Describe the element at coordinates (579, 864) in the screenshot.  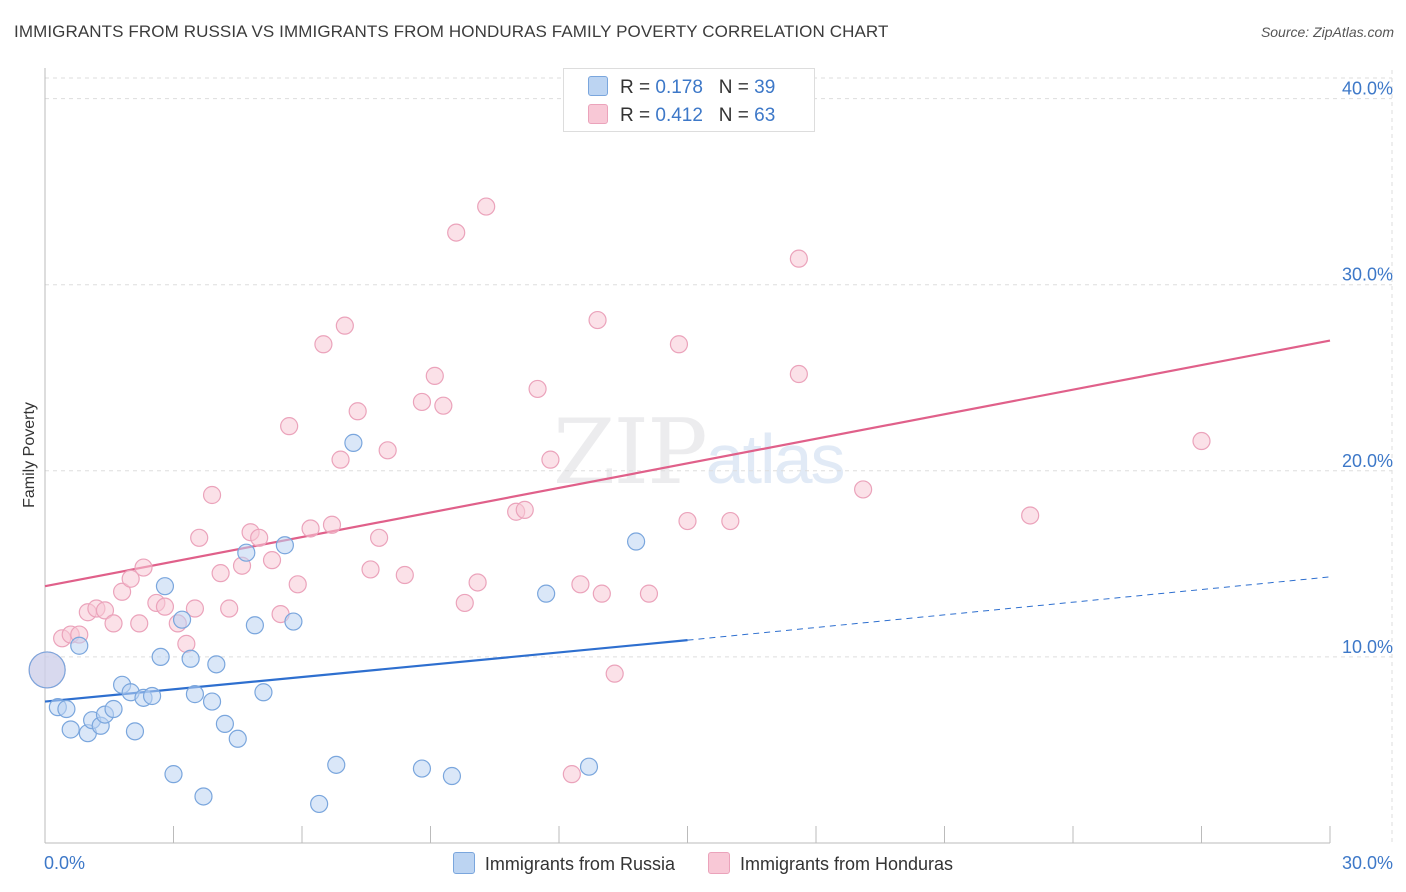
I see `legend-label: Immigrants from Russia` at that location.